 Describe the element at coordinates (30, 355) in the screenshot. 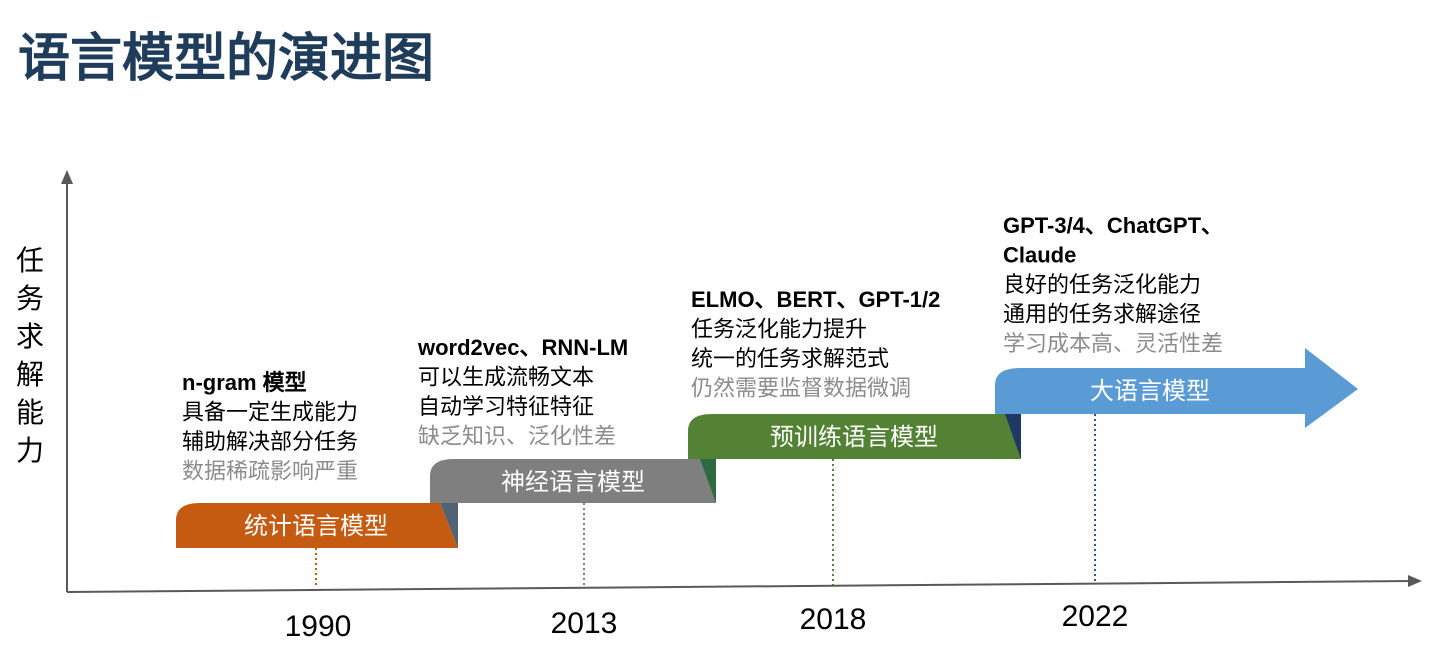

I see `y-axis-label: 任务求解能力` at that location.